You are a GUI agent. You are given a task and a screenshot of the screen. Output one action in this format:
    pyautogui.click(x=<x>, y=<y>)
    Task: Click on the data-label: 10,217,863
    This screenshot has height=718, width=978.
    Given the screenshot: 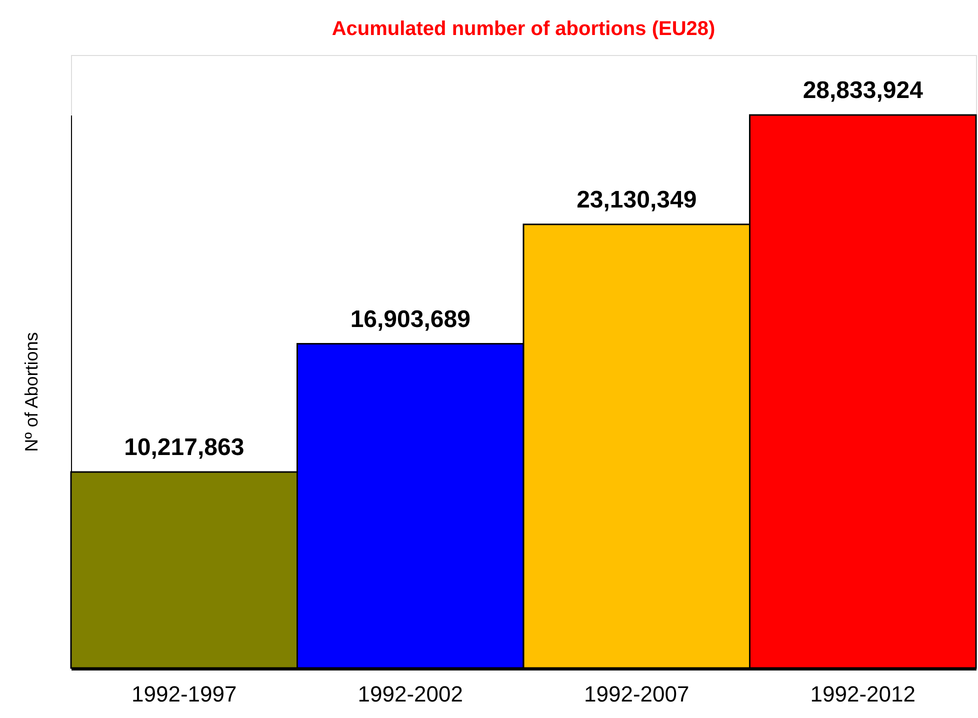 What is the action you would take?
    pyautogui.click(x=184, y=448)
    